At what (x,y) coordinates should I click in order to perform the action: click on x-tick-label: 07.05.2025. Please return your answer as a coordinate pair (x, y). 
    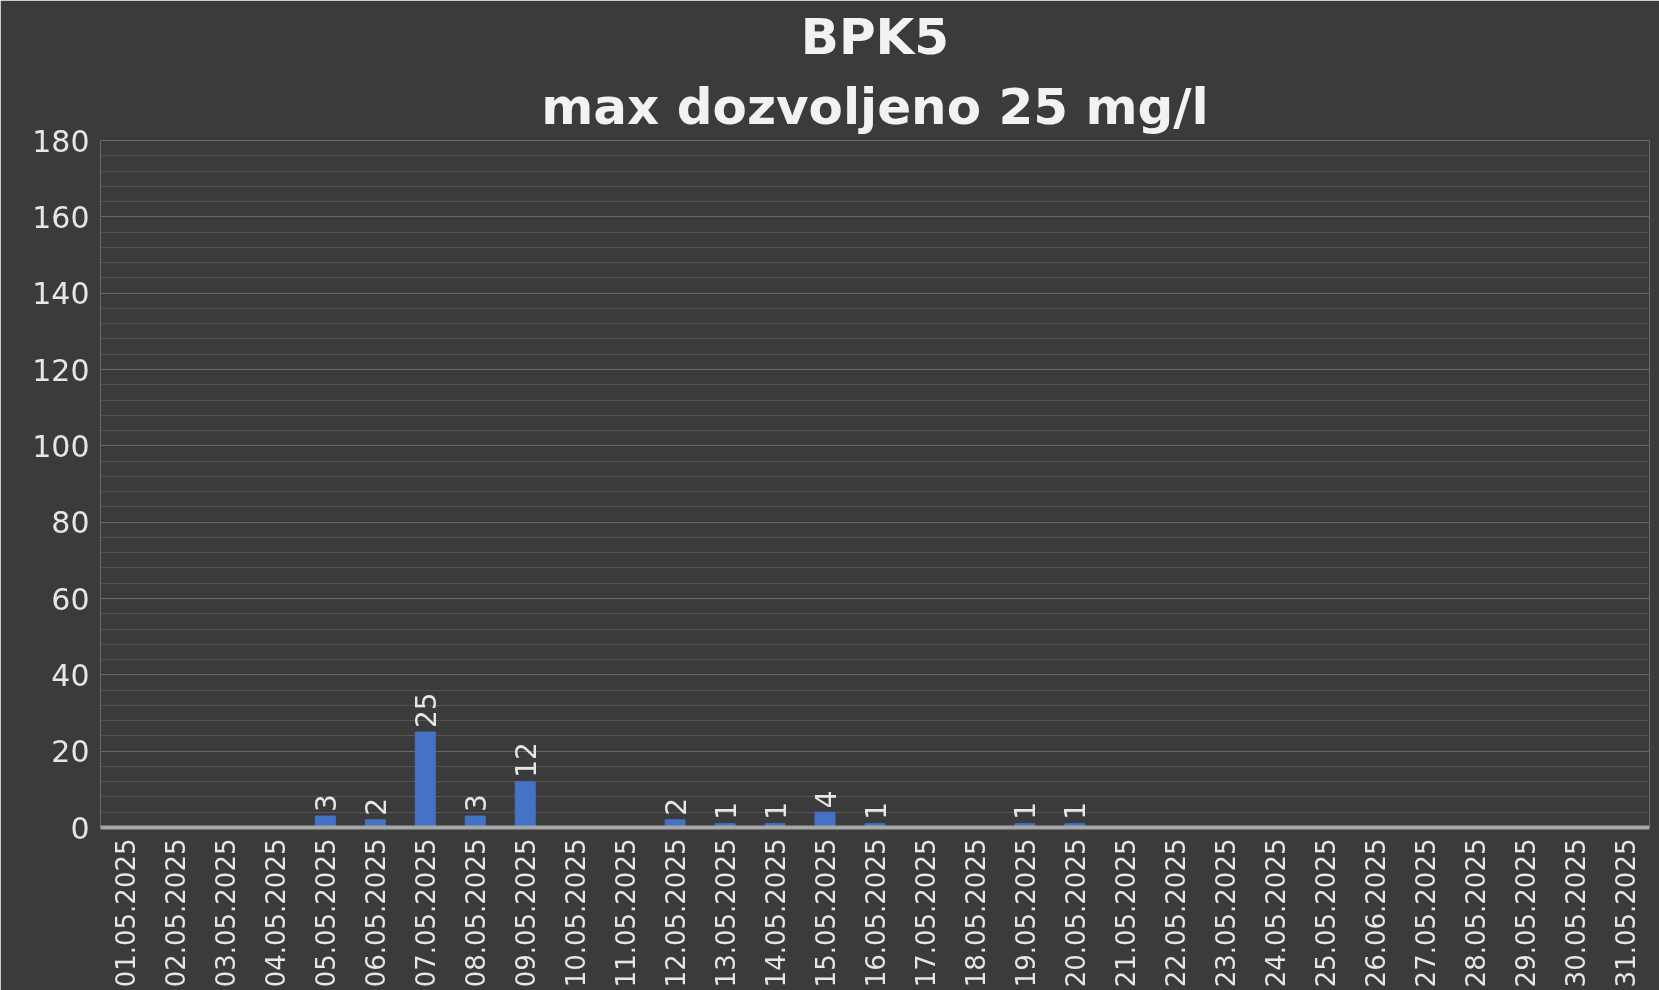
    Looking at the image, I should click on (426, 913).